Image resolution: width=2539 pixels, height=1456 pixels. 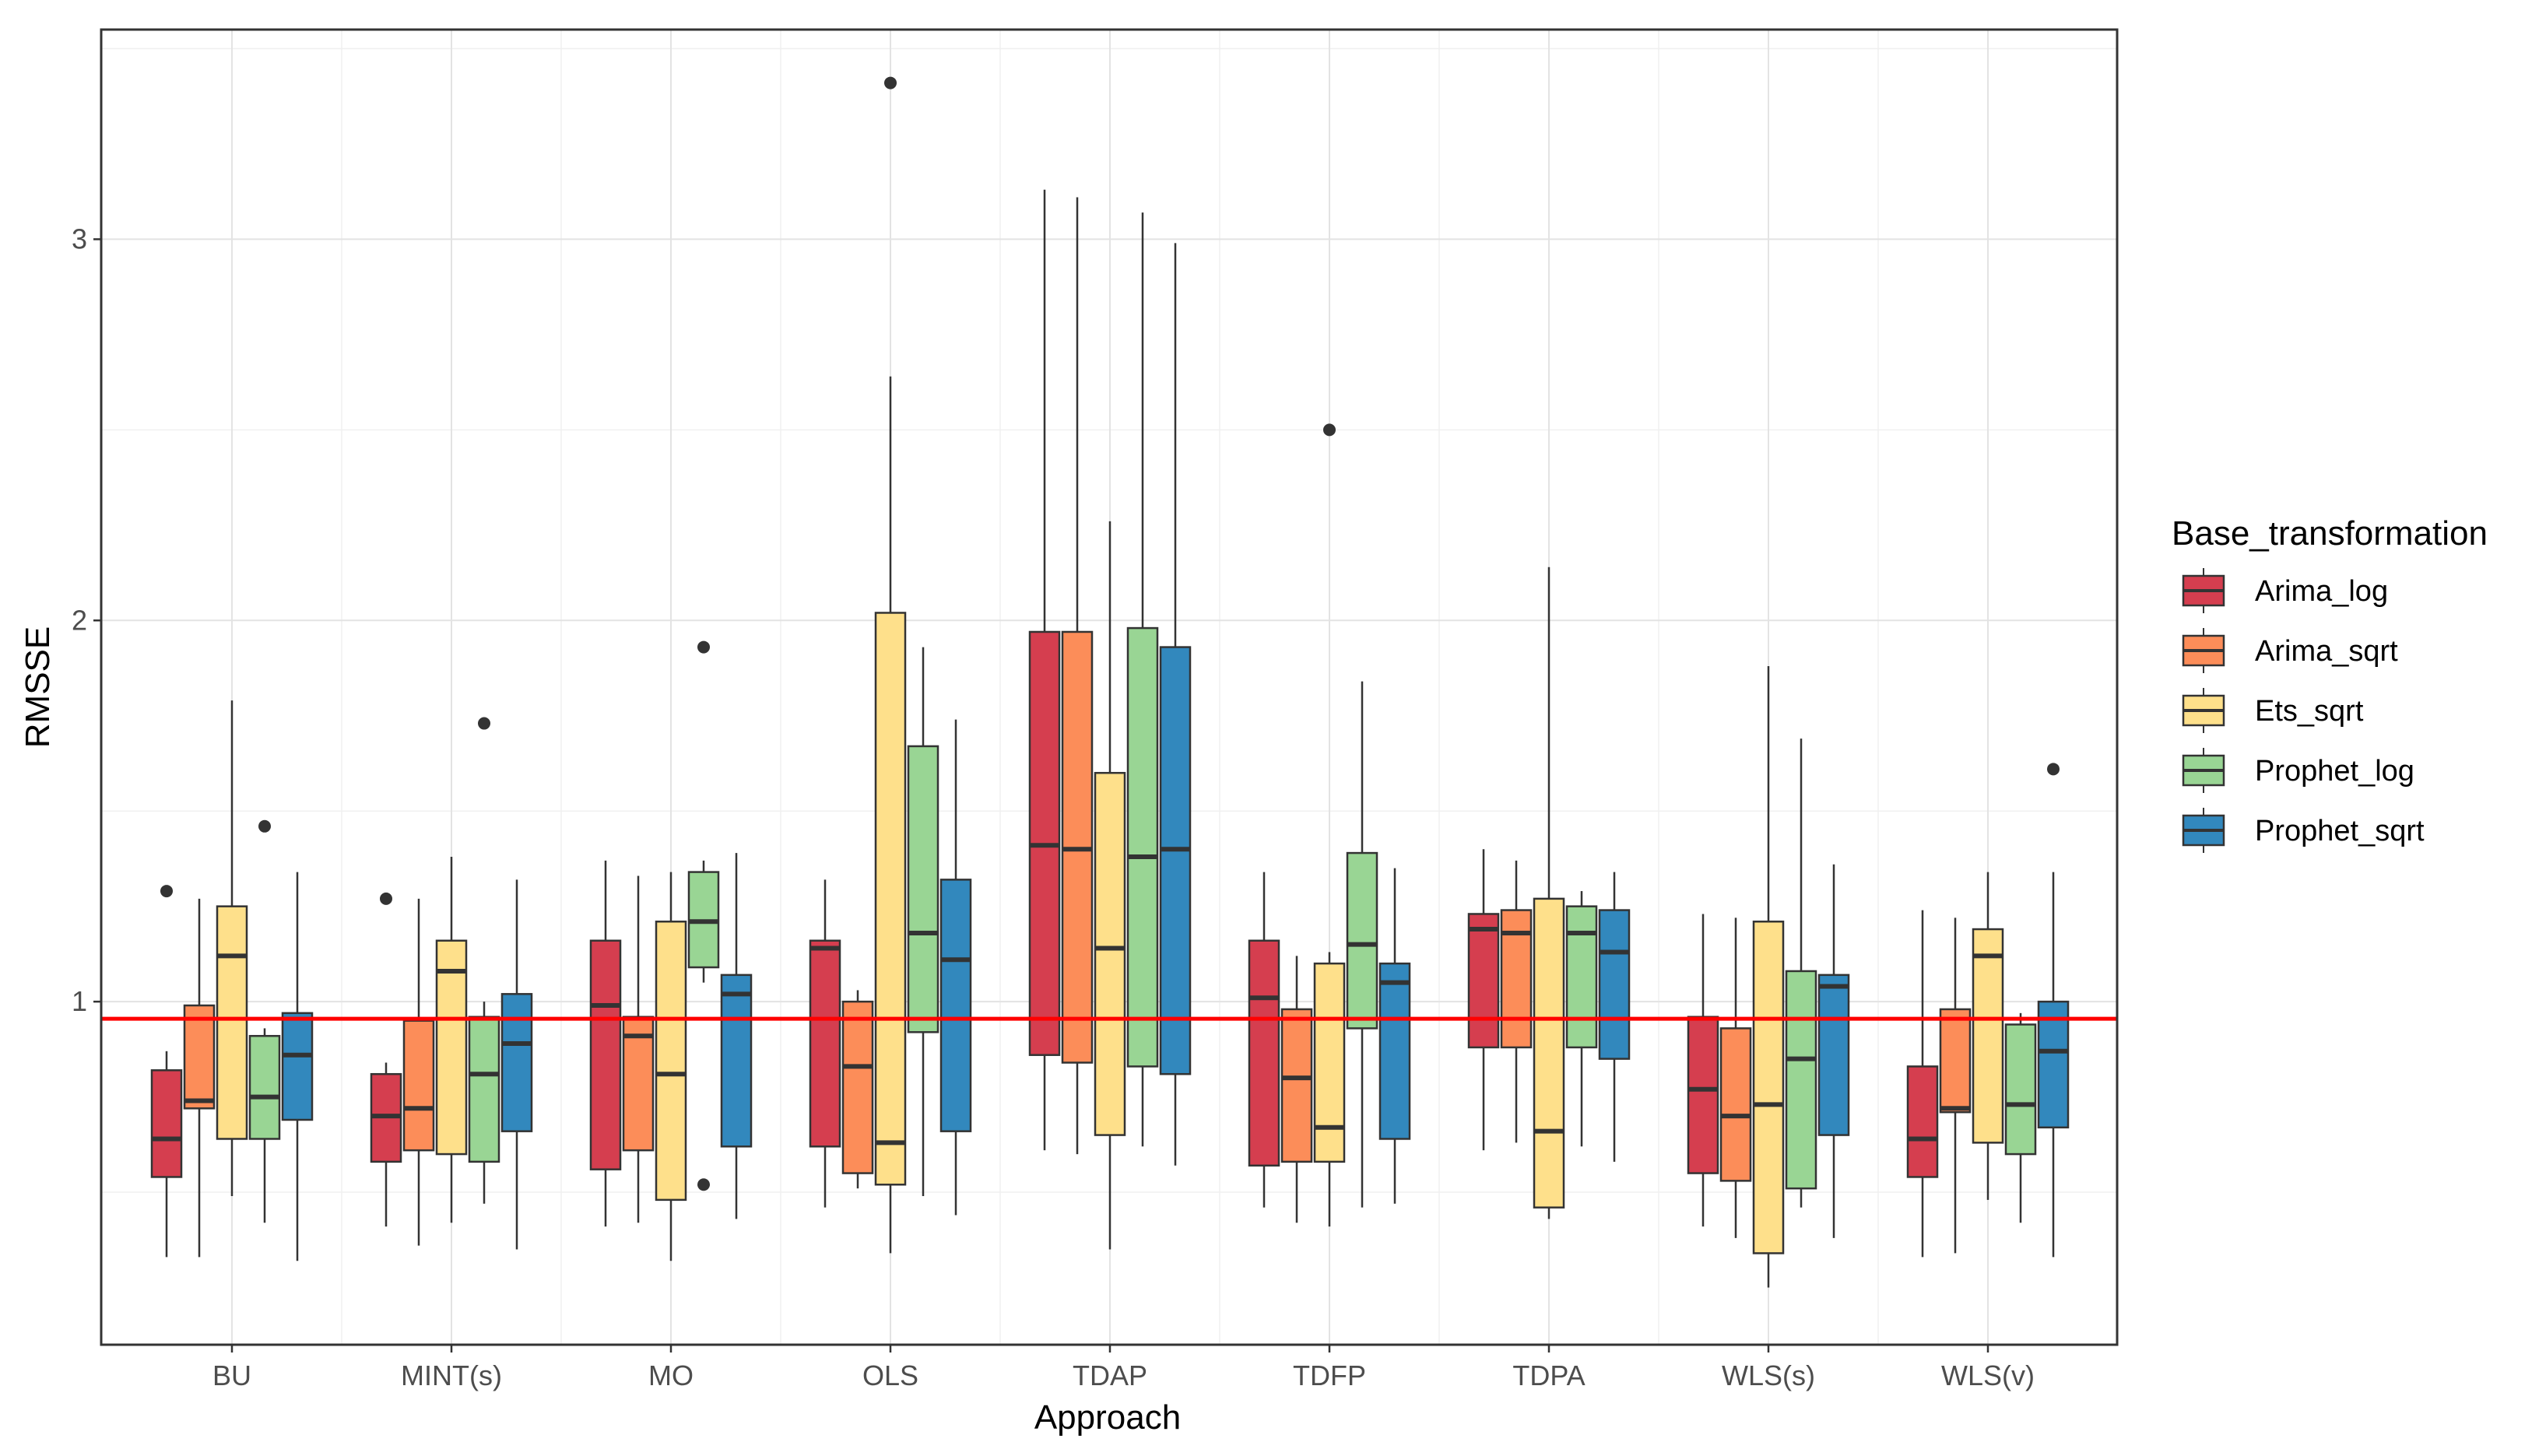 What do you see at coordinates (2326, 652) in the screenshot?
I see `legend-label: Arima_sqrt` at bounding box center [2326, 652].